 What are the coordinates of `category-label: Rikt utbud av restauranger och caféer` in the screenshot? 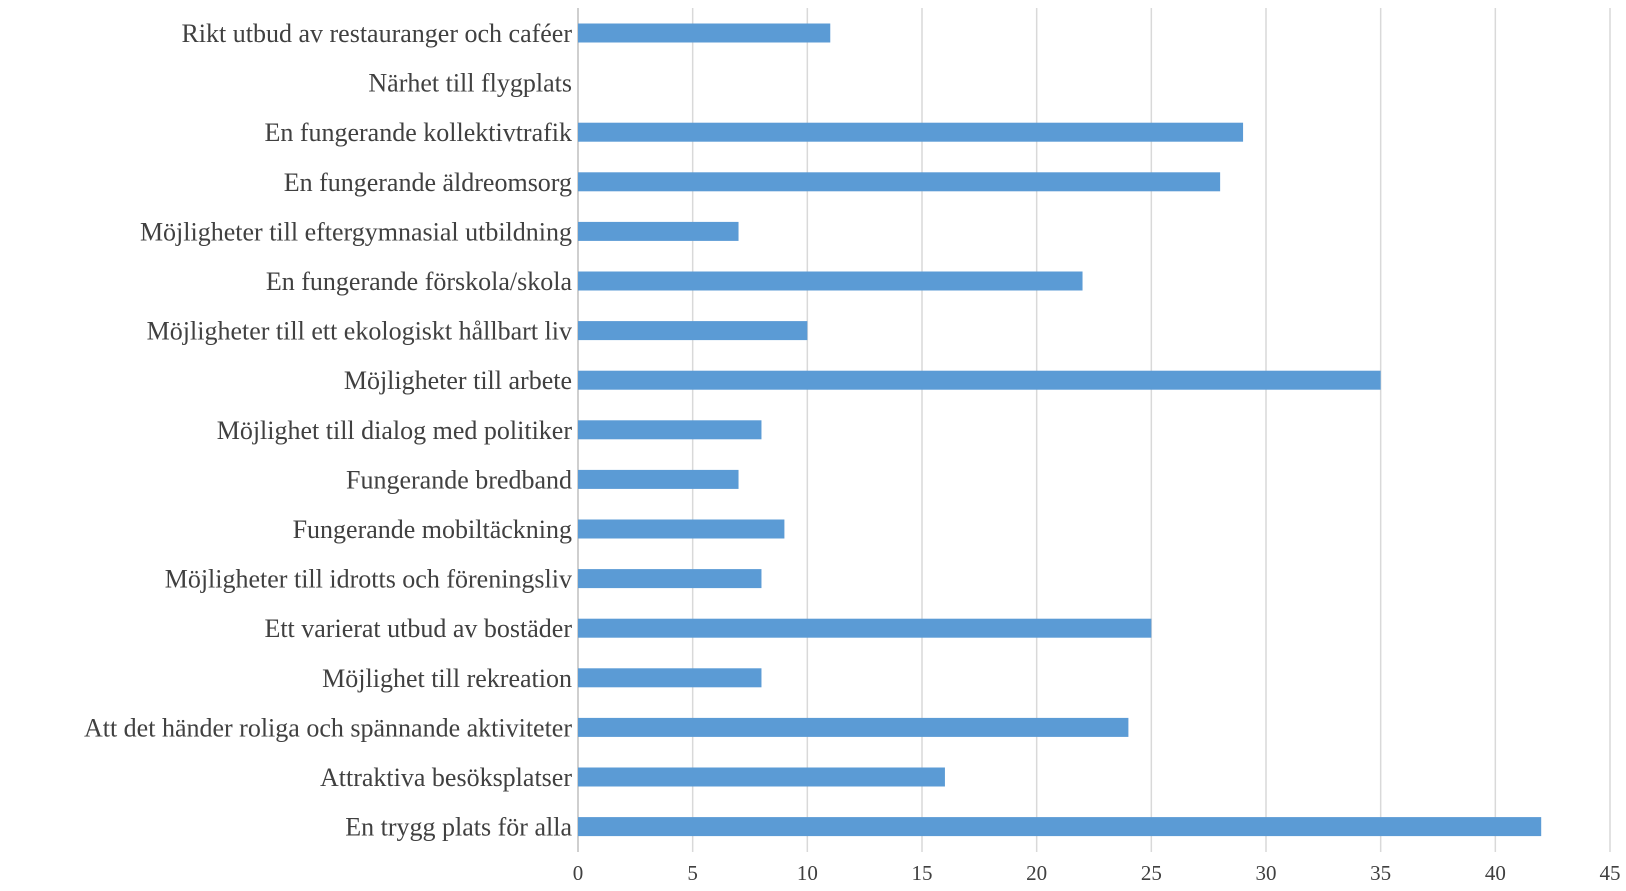 It's located at (376, 33).